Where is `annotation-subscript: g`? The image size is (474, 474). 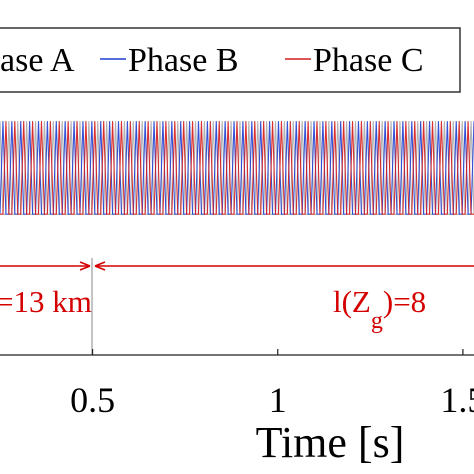 annotation-subscript: g is located at coordinates (377, 321).